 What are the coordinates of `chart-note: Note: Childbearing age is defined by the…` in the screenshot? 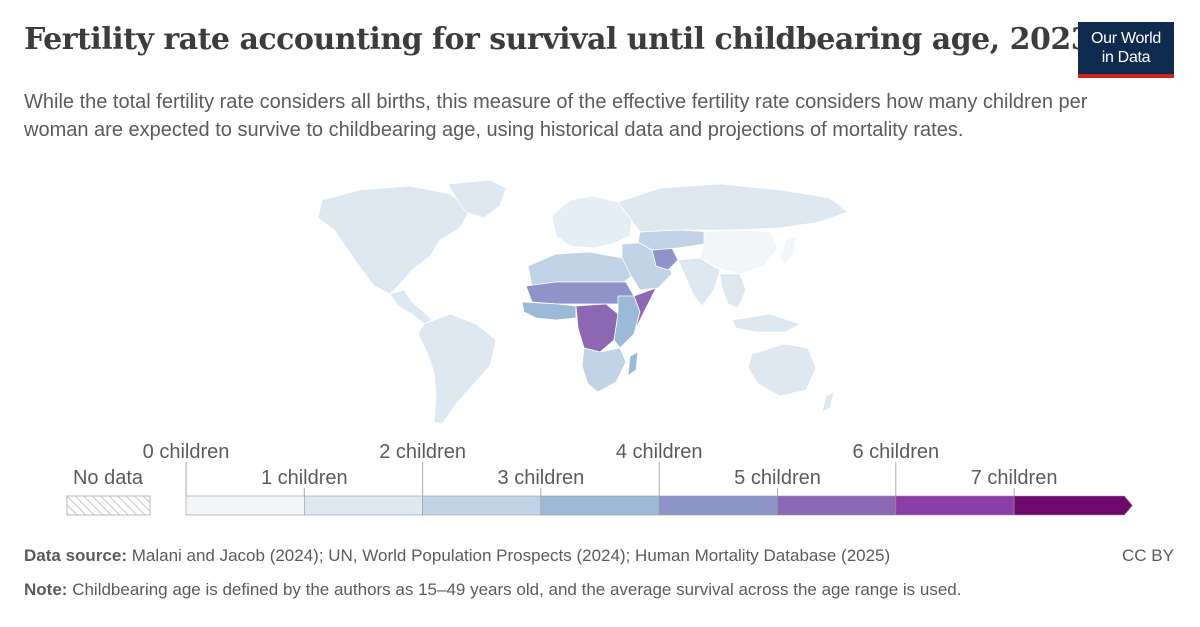 It's located at (599, 590).